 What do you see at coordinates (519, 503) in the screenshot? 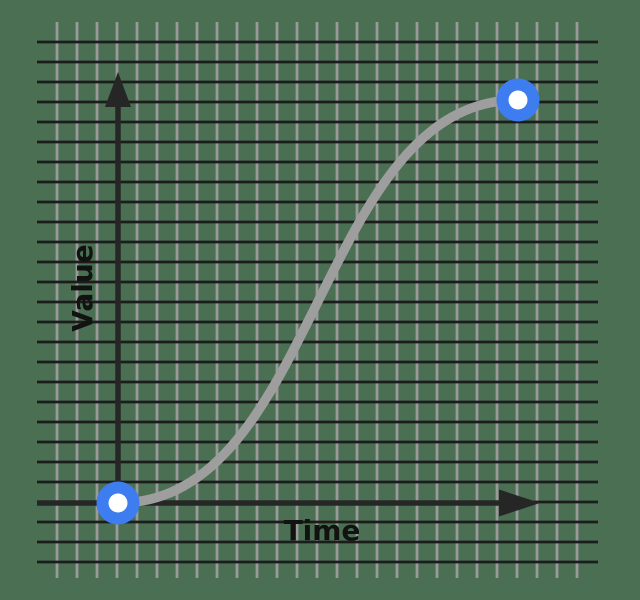
I see `x-axis-arrow-icon` at bounding box center [519, 503].